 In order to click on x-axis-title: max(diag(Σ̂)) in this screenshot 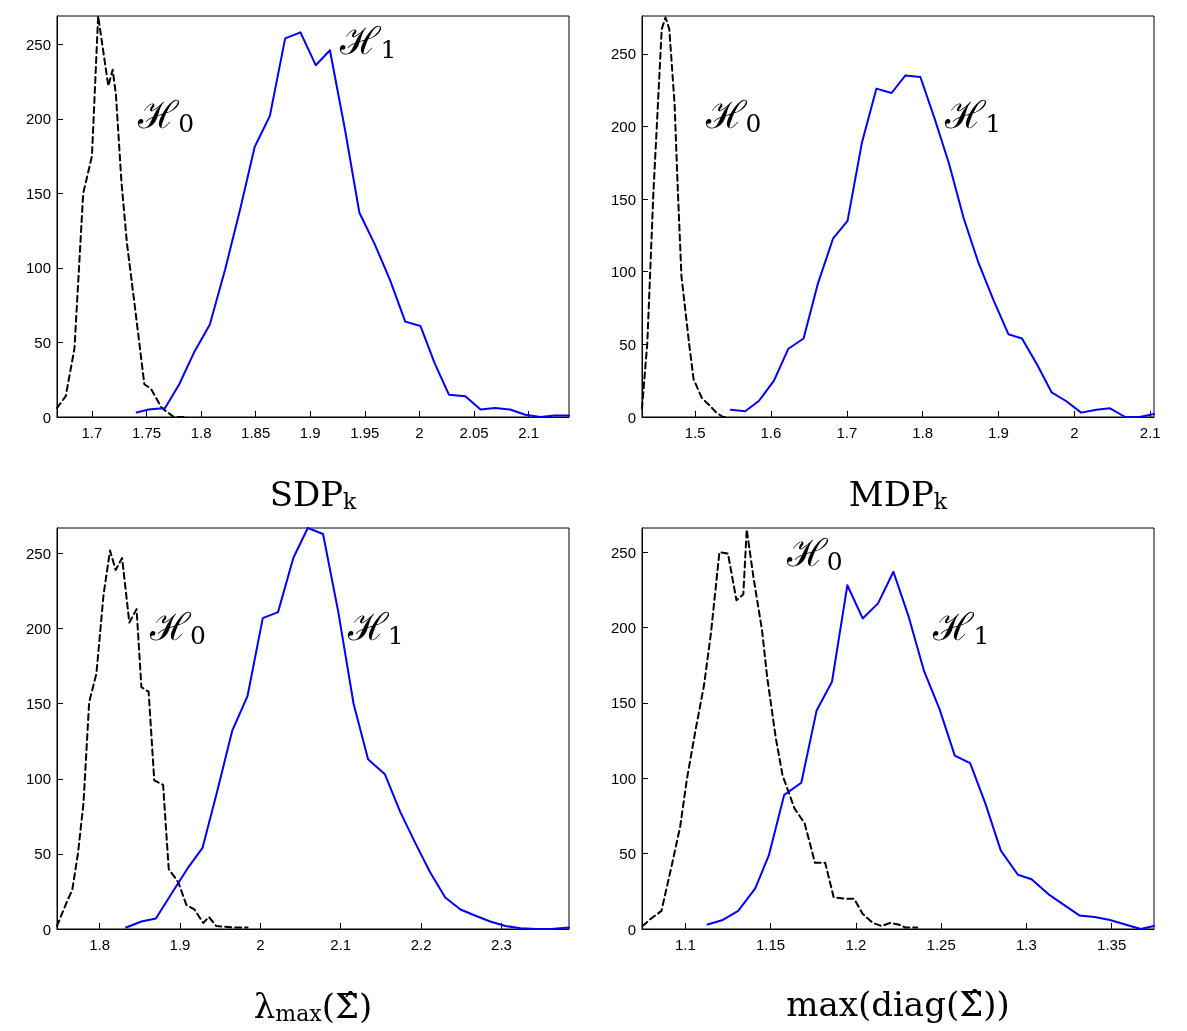, I will do `click(898, 1004)`.